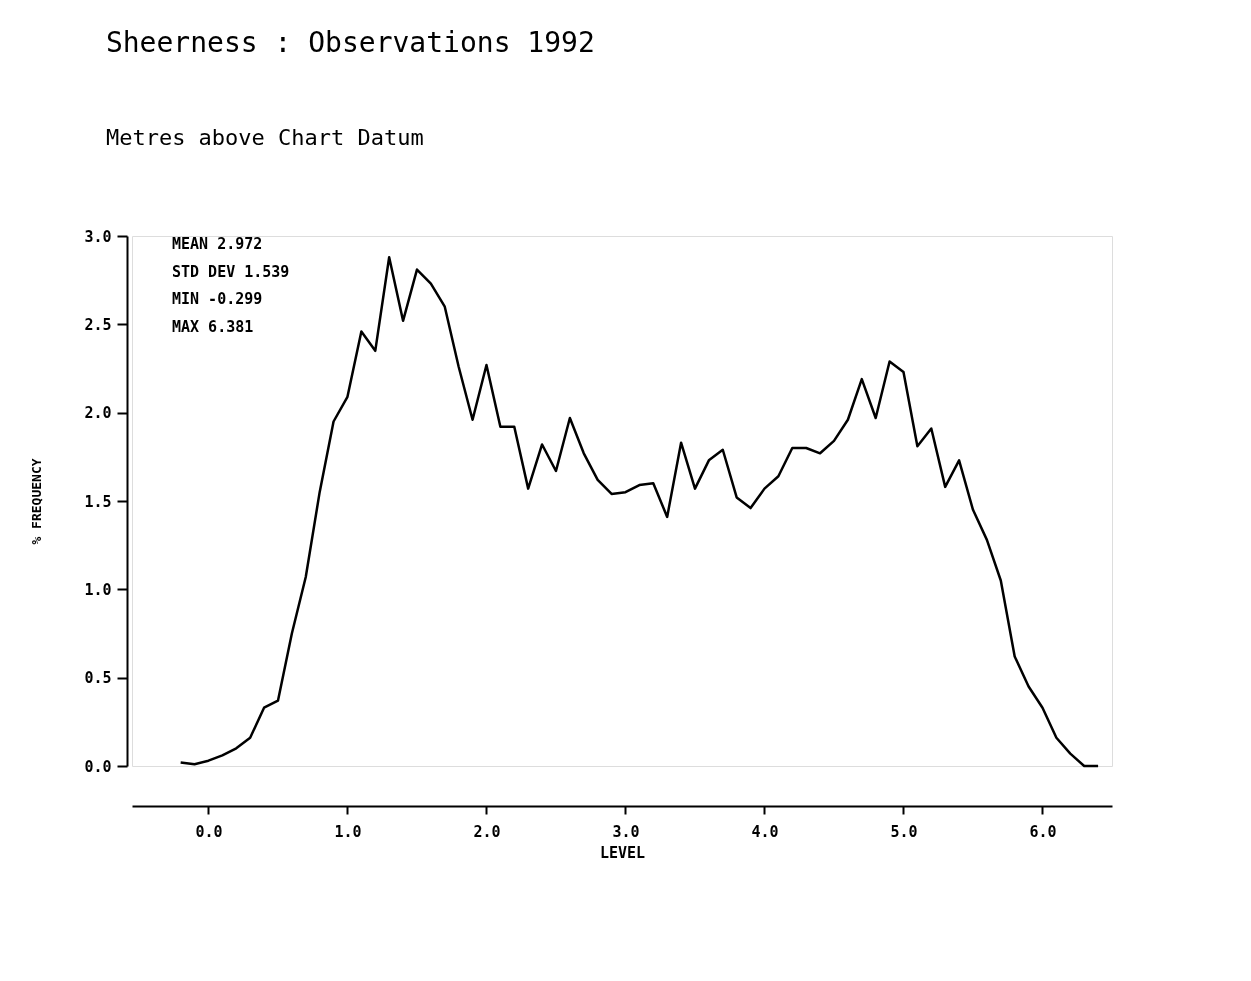  I want to click on y-tick-label: 3.0, so click(98, 236).